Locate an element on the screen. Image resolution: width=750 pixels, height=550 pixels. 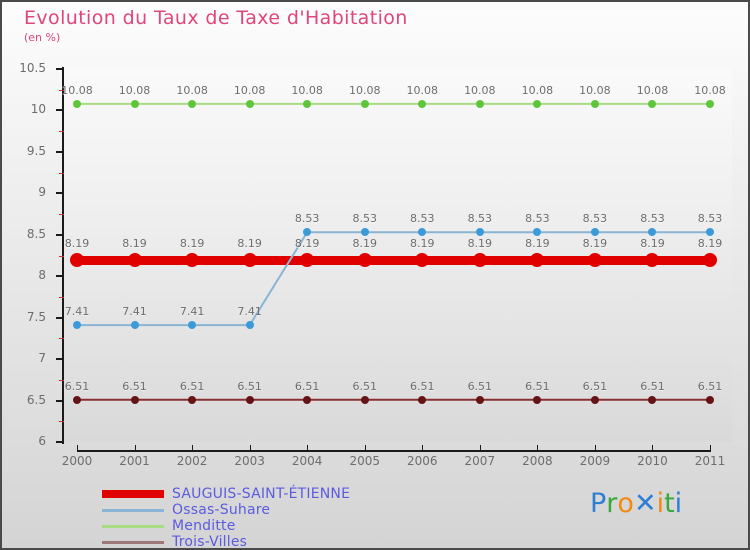
page-title: Evolution du Taux de Taxe d'Habitation is located at coordinates (216, 18).